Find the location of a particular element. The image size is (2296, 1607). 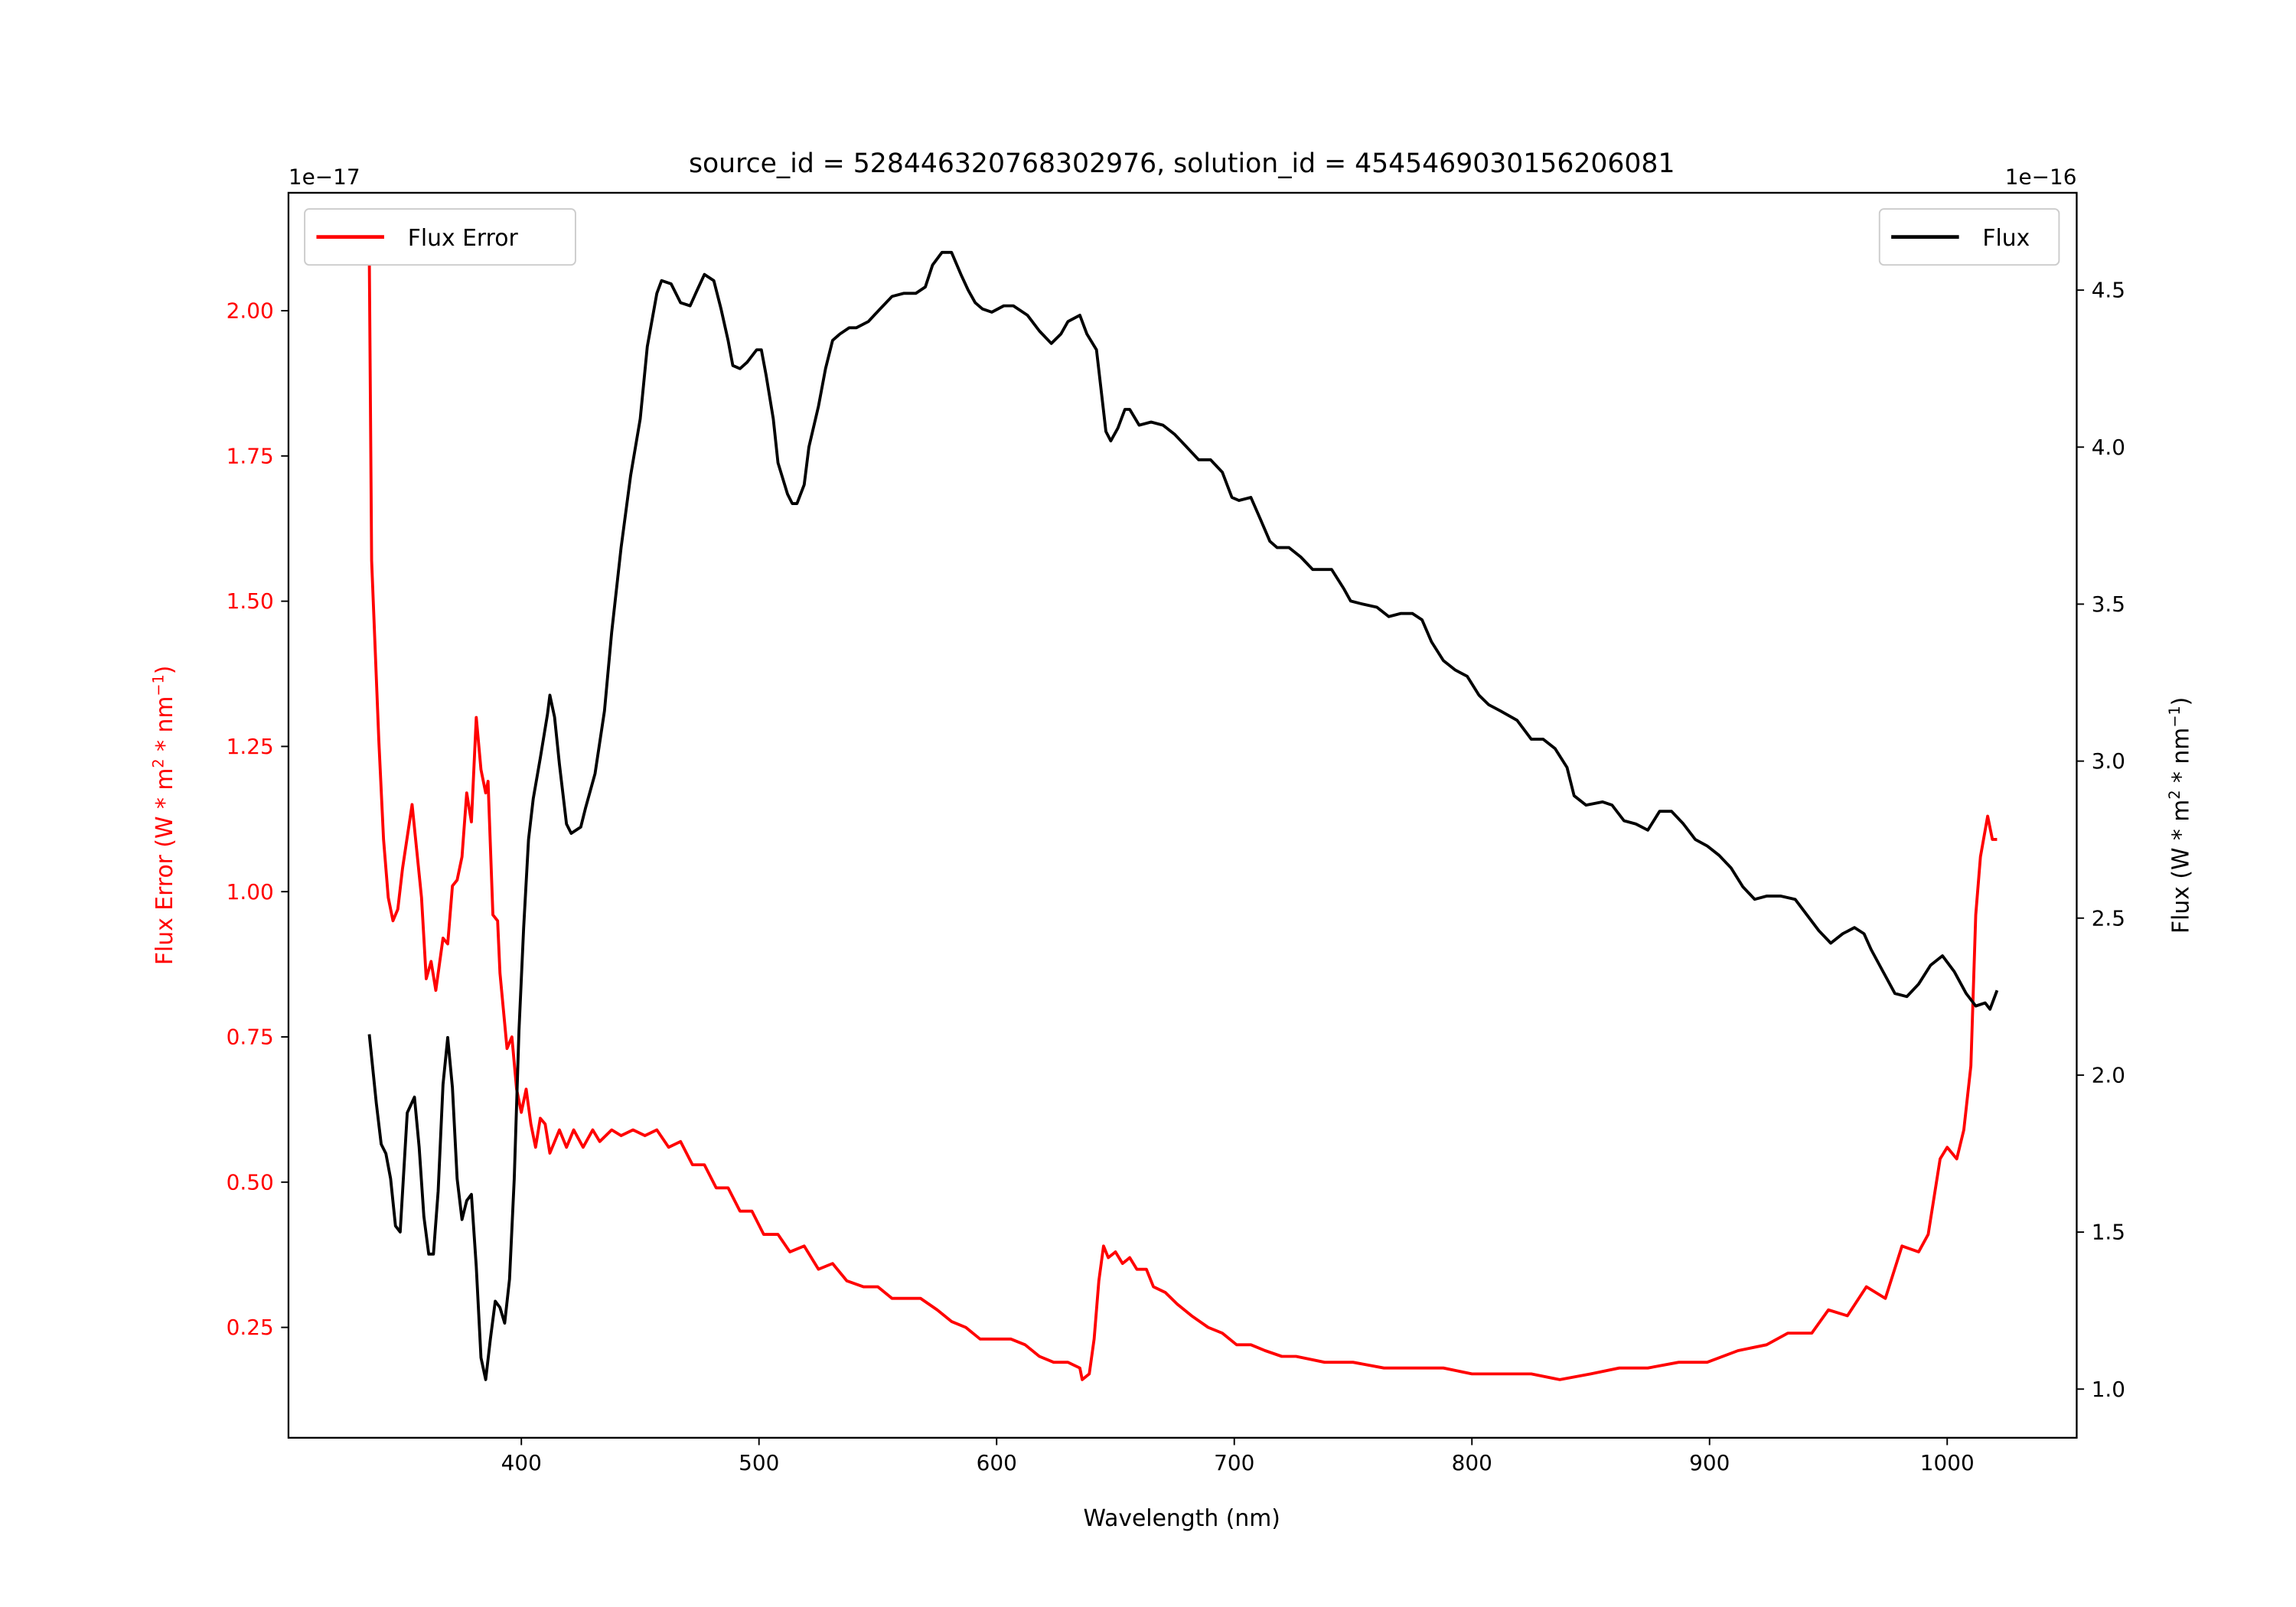

right-y-axis-label: Flux (W * m2 * nm−1) is located at coordinates (2180, 815).